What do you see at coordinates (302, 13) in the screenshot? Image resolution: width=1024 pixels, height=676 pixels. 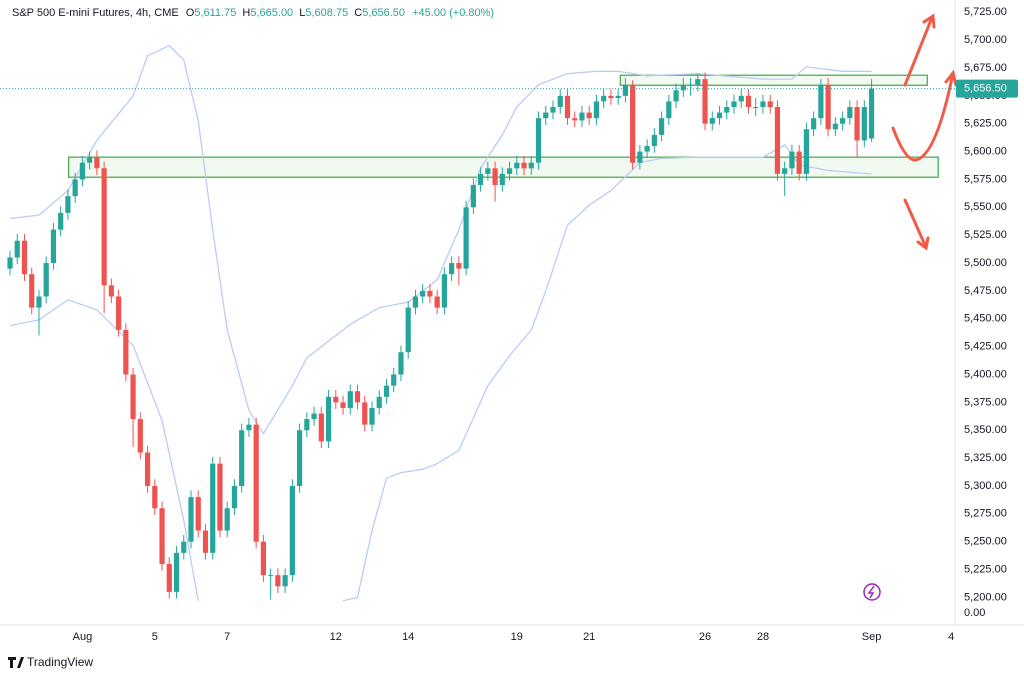 I see `ohlc-label: L` at bounding box center [302, 13].